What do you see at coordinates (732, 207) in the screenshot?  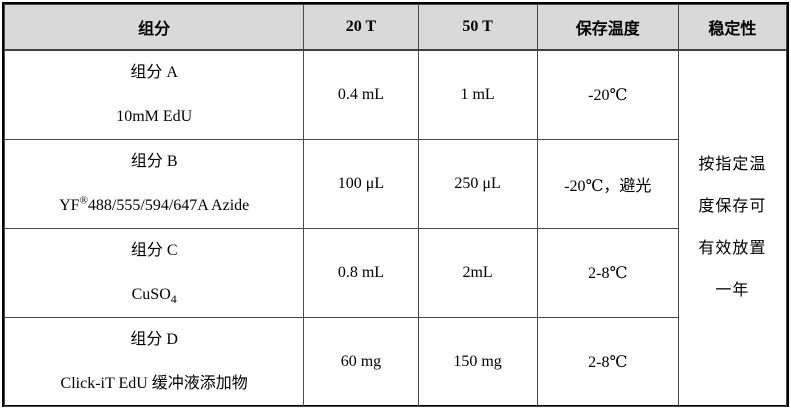 I see `stability-line: 度保存可` at bounding box center [732, 207].